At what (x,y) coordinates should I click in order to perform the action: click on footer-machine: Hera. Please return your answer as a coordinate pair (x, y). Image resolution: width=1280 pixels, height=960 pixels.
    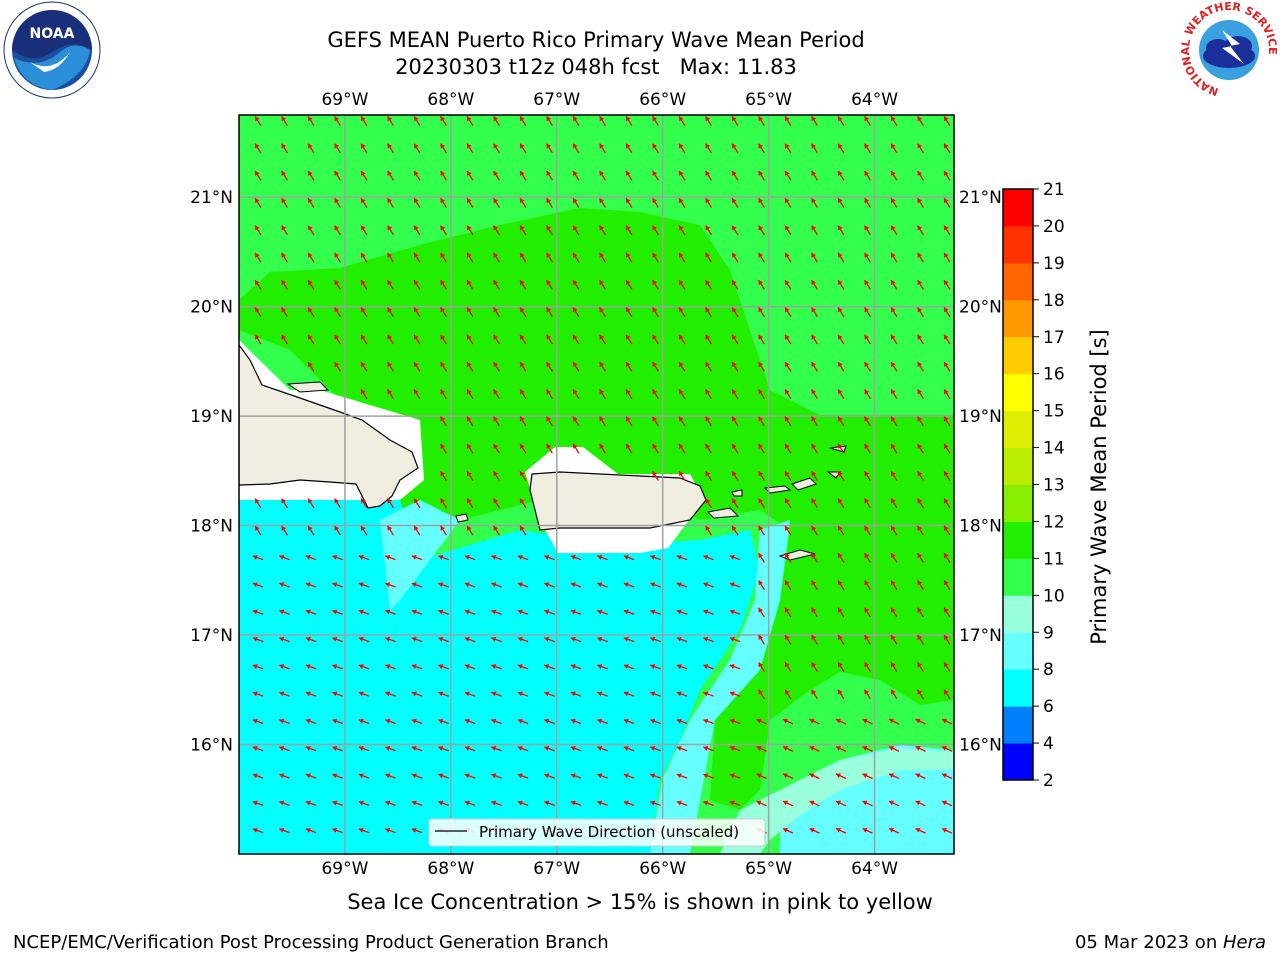
    Looking at the image, I should click on (1244, 942).